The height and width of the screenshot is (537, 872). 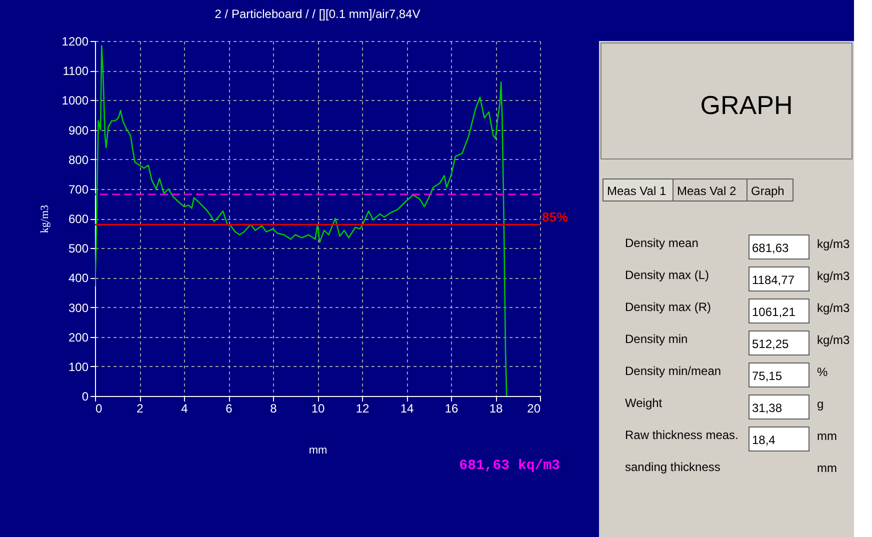 I want to click on y-tick-label: 300, so click(x=78, y=307).